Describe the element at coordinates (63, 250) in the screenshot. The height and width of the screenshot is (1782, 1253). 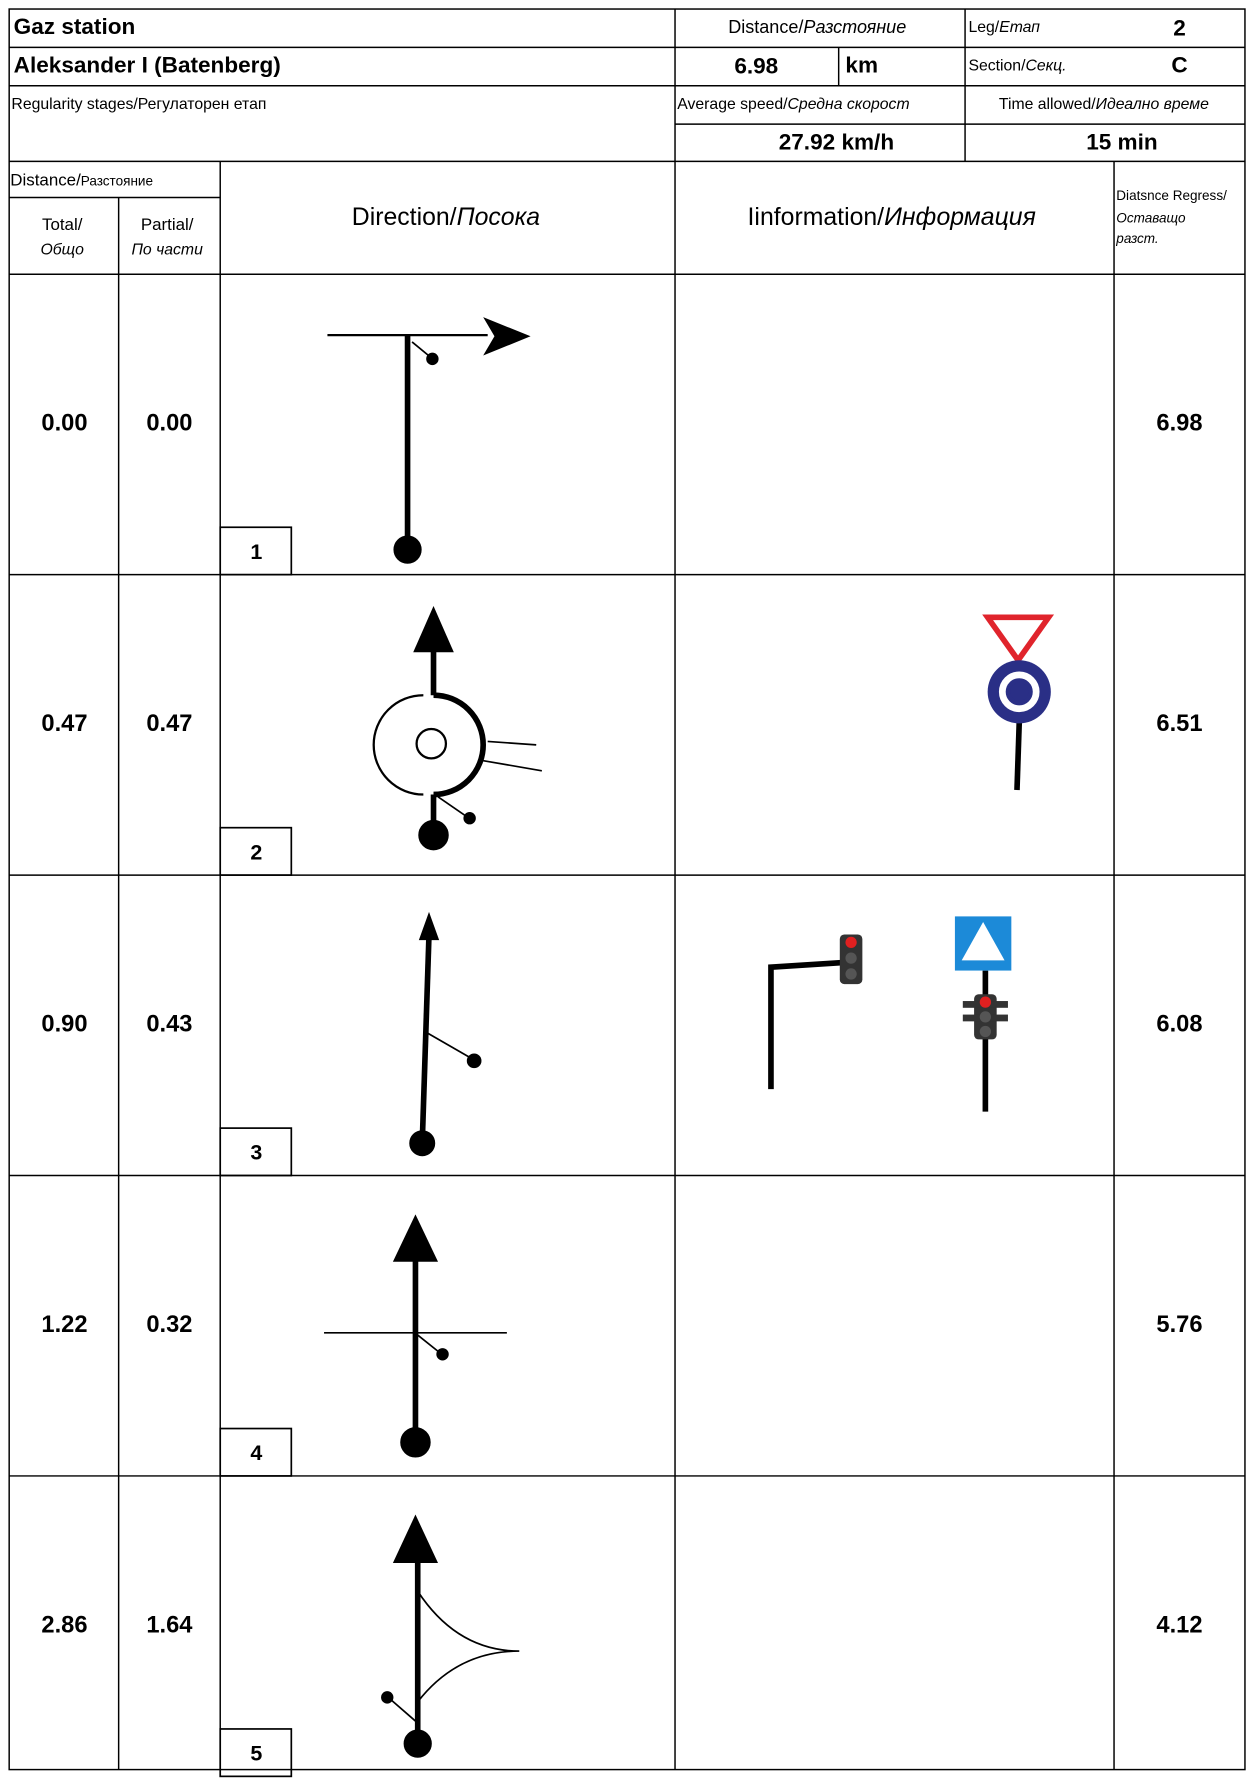
I see `col-total-bg: Общо` at that location.